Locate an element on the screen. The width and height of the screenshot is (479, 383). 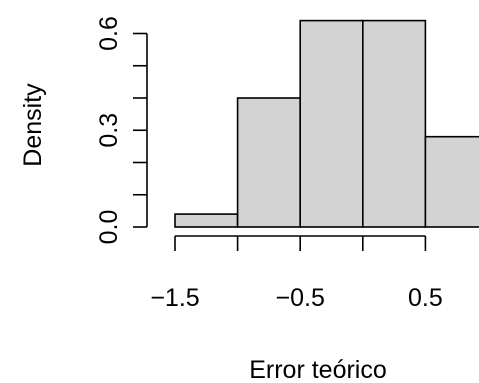
x-tick-label: −0.5 is located at coordinates (300, 298).